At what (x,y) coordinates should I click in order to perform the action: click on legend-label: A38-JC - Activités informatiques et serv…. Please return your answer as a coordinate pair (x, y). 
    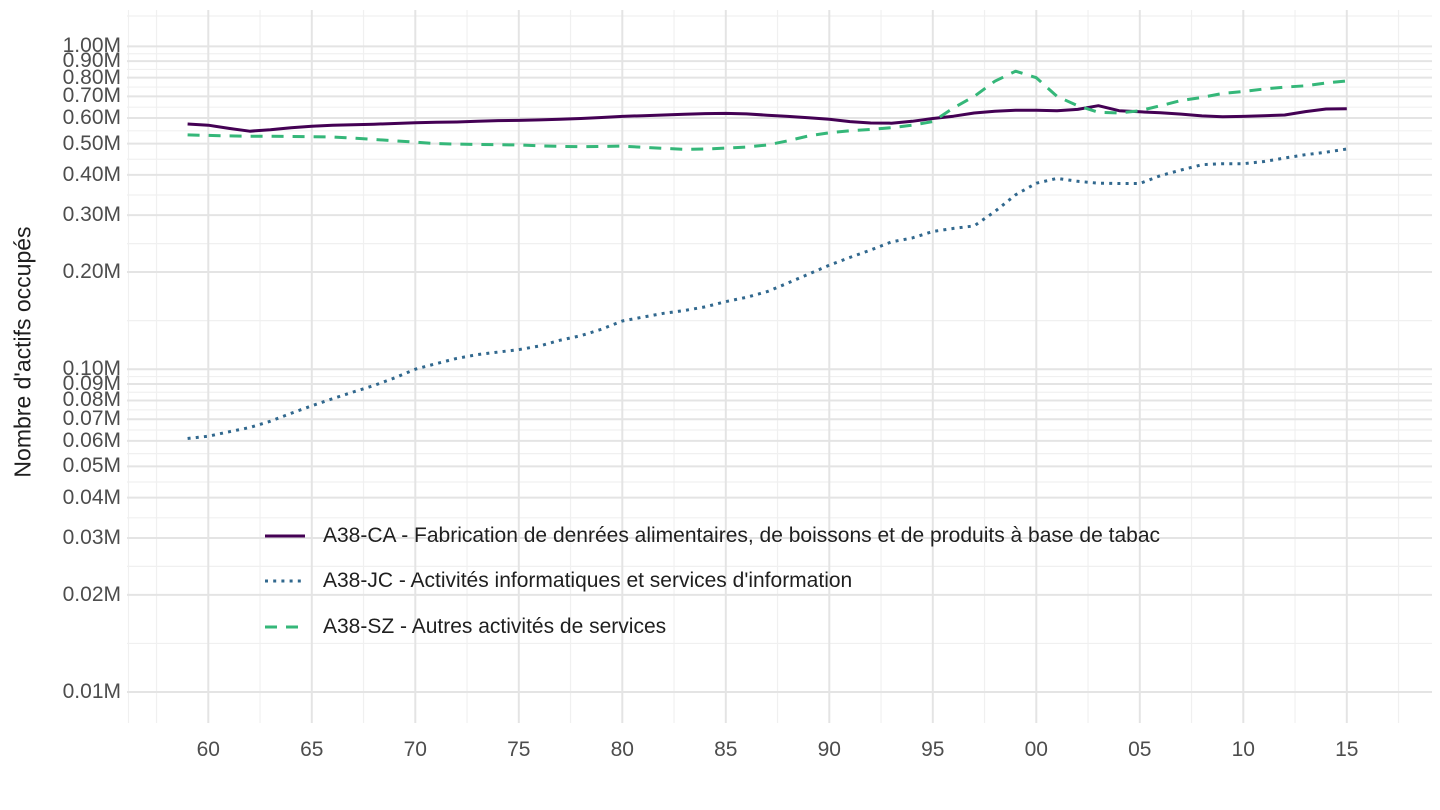
    Looking at the image, I should click on (588, 580).